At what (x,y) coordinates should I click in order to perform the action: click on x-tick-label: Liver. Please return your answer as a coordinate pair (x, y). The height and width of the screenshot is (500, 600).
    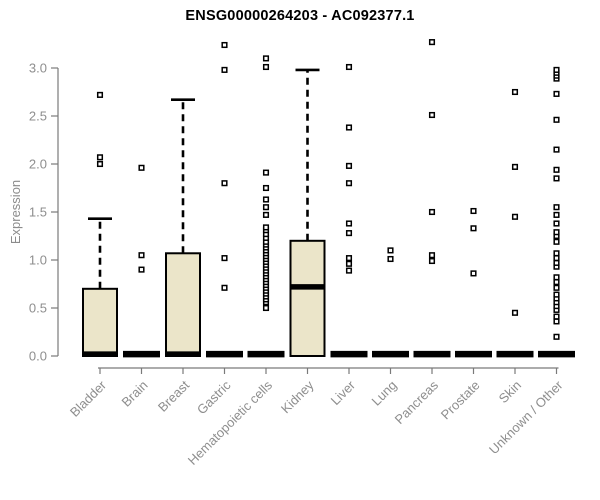
    Looking at the image, I should click on (343, 392).